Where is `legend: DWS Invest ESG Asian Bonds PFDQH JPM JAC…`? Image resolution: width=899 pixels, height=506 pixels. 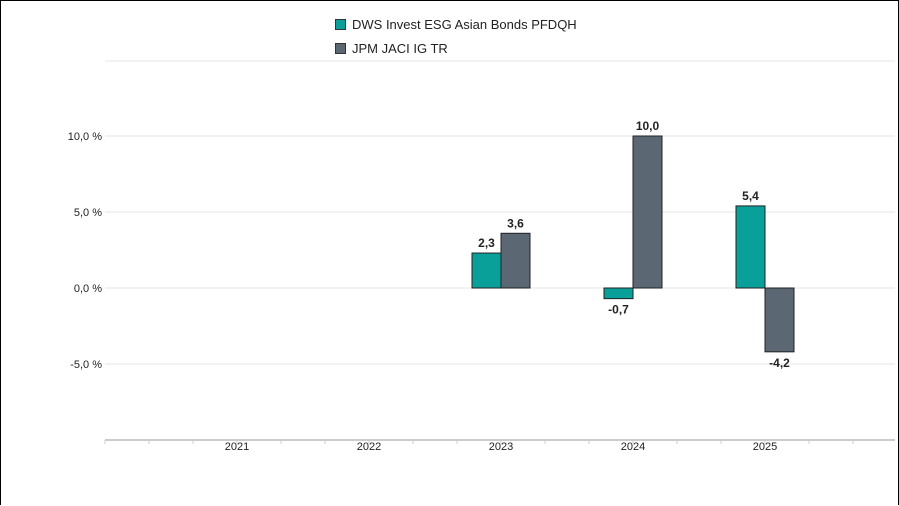 legend: DWS Invest ESG Asian Bonds PFDQH JPM JAC… is located at coordinates (456, 36).